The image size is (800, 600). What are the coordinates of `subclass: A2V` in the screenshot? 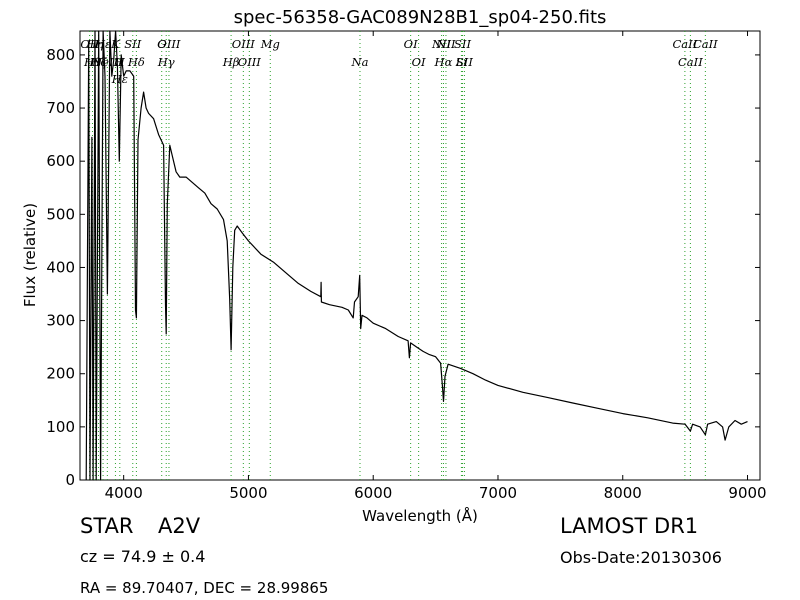 It's located at (179, 526).